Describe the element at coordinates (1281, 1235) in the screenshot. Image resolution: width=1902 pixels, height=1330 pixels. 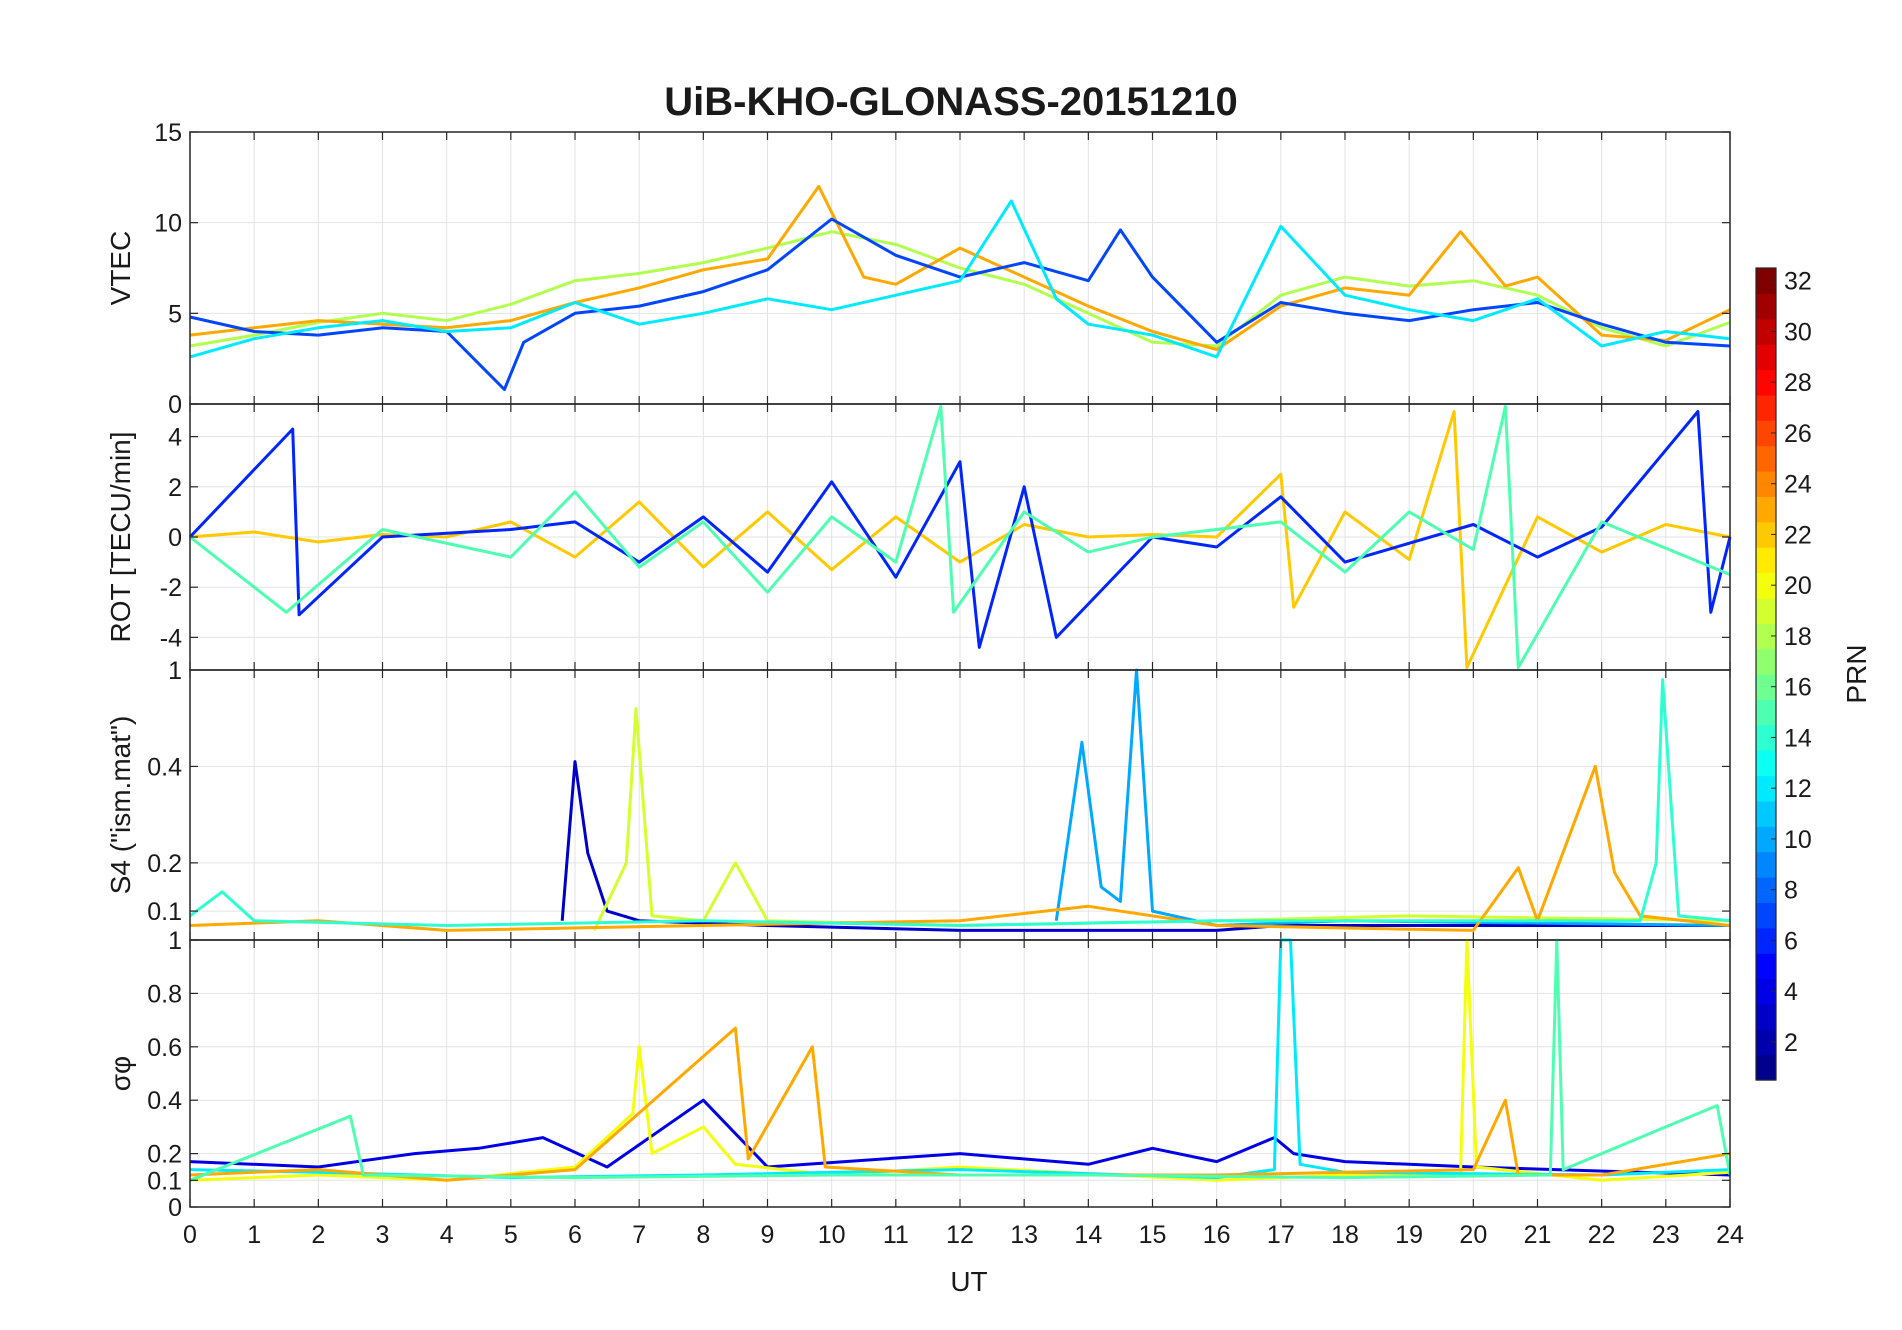
I see `x-tick-label: 17` at that location.